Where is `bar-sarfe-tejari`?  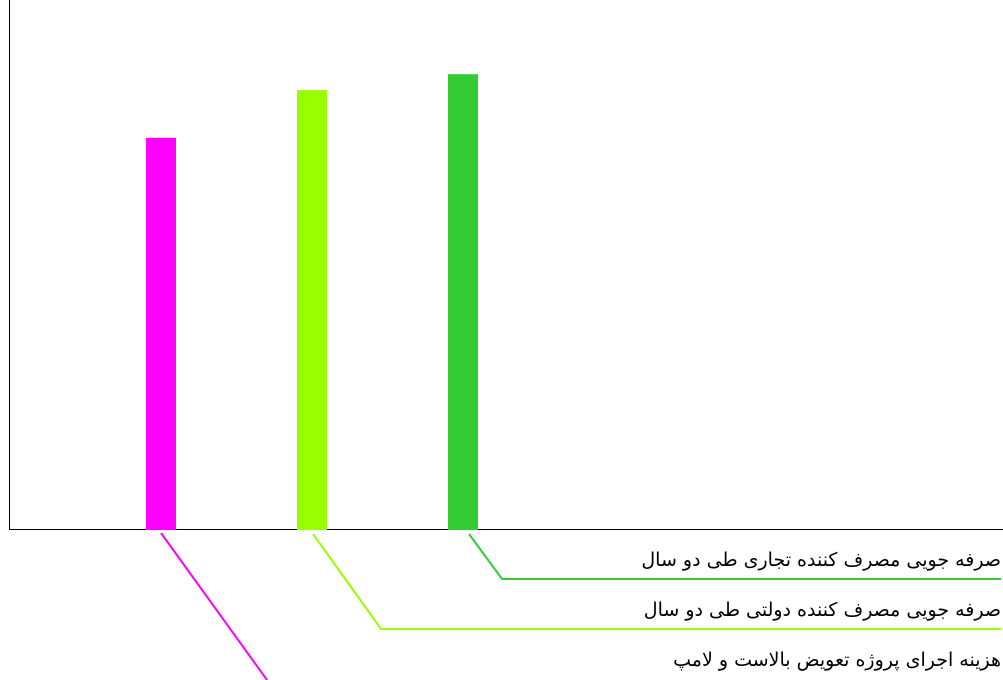
bar-sarfe-tejari is located at coordinates (463, 302).